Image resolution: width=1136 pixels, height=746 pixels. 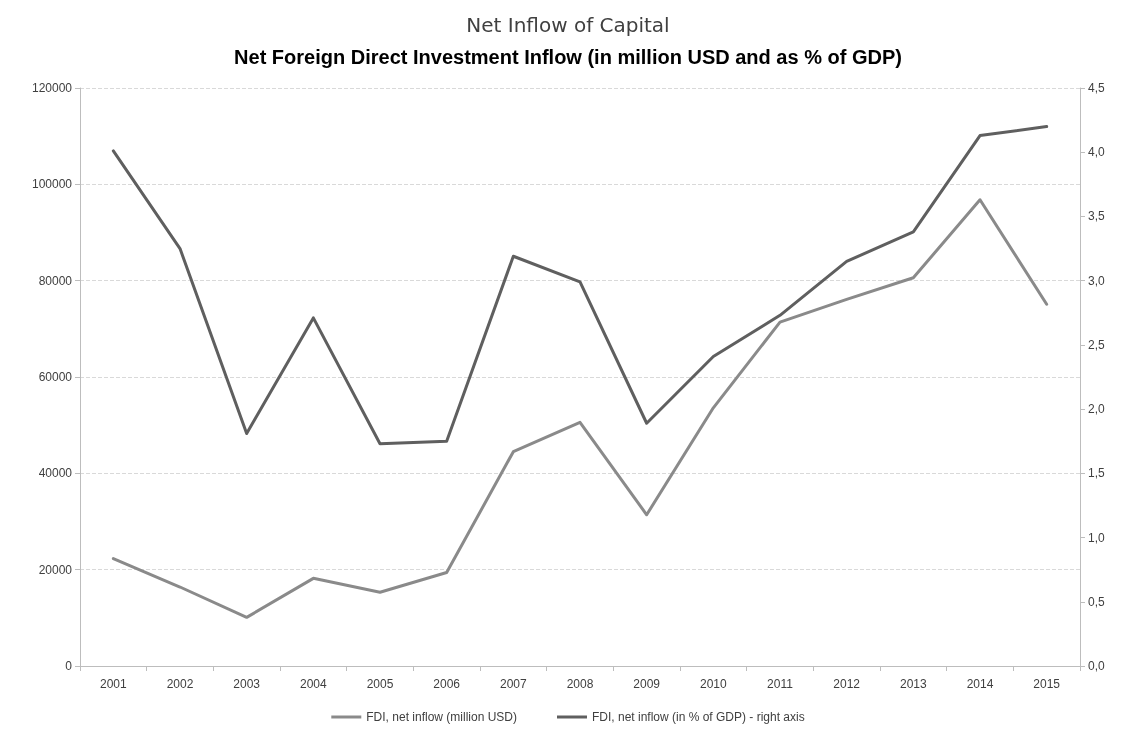 I want to click on y-tick-label: 120000, so click(x=52, y=88).